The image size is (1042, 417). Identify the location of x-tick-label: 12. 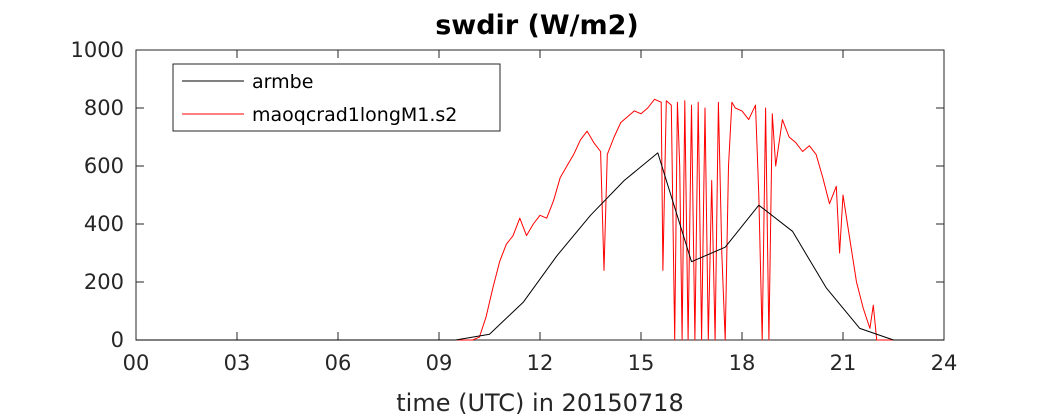
(540, 363).